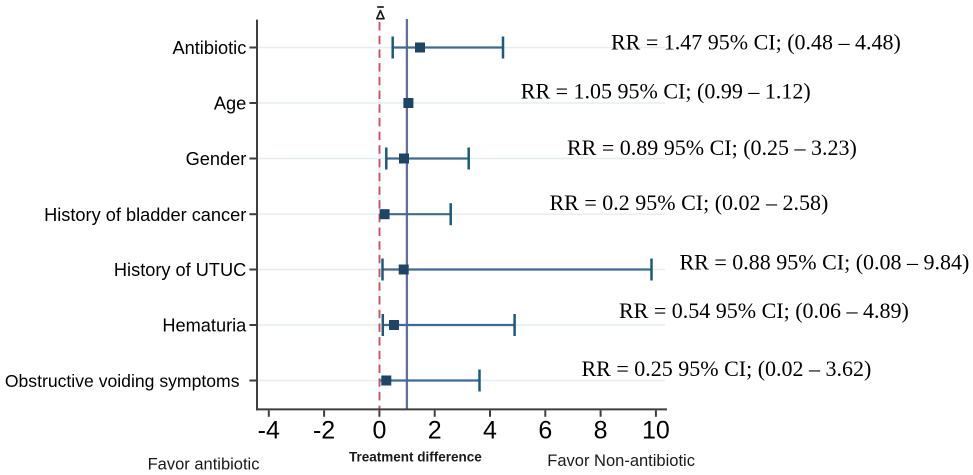 Image resolution: width=973 pixels, height=475 pixels. What do you see at coordinates (689, 202) in the screenshot?
I see `svg-text: RR = 0.2 95% CI; (0.02 – 2.58)` at bounding box center [689, 202].